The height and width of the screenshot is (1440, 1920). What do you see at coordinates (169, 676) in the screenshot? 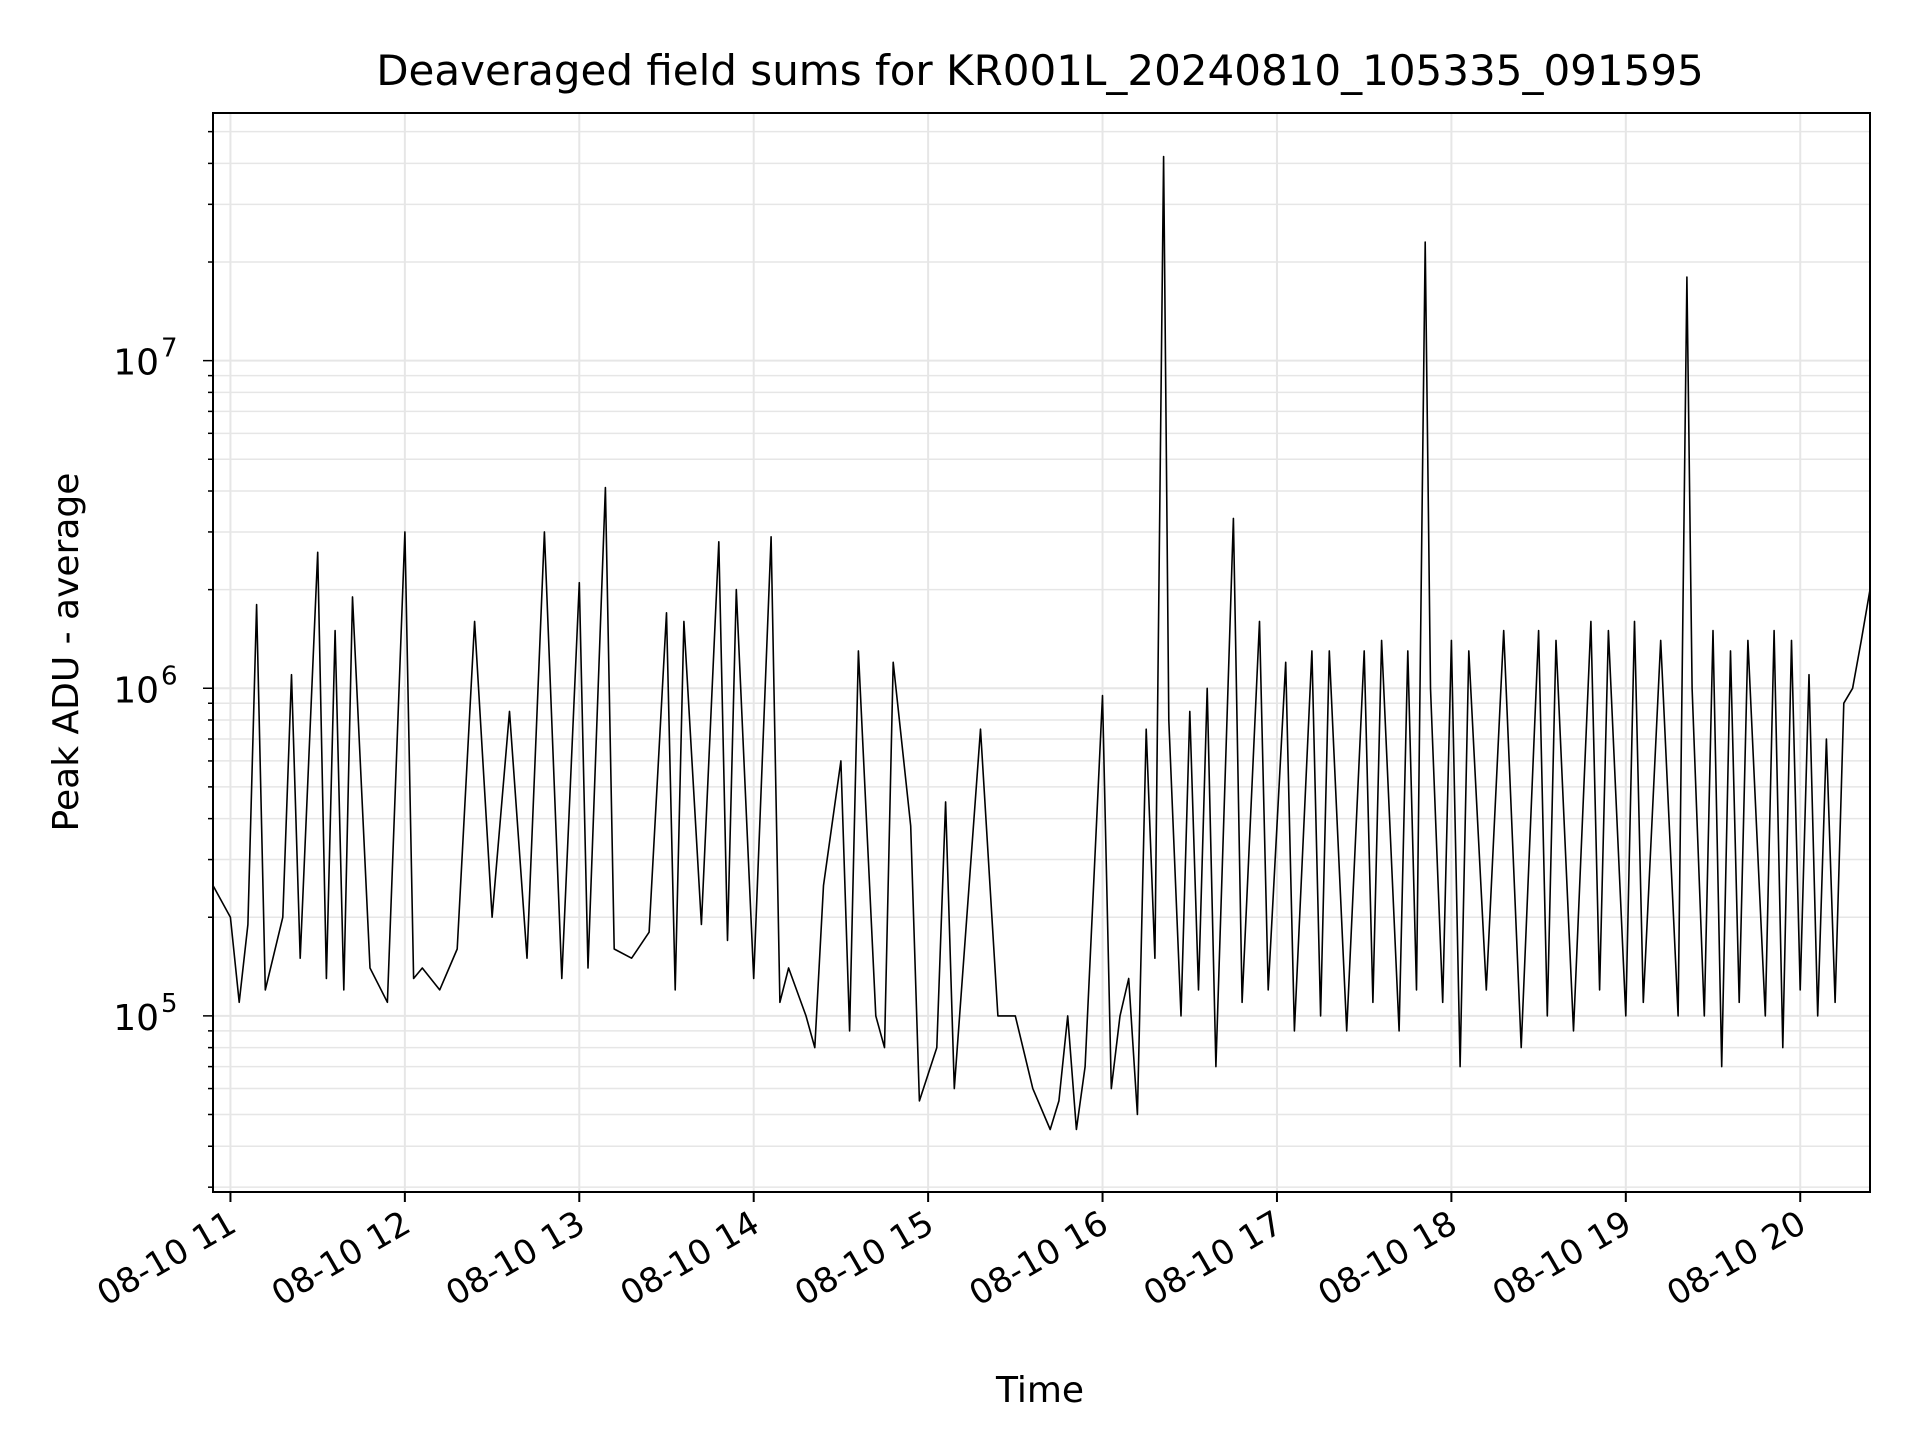
I see `y-tick-label-exponent: 6` at bounding box center [169, 676].